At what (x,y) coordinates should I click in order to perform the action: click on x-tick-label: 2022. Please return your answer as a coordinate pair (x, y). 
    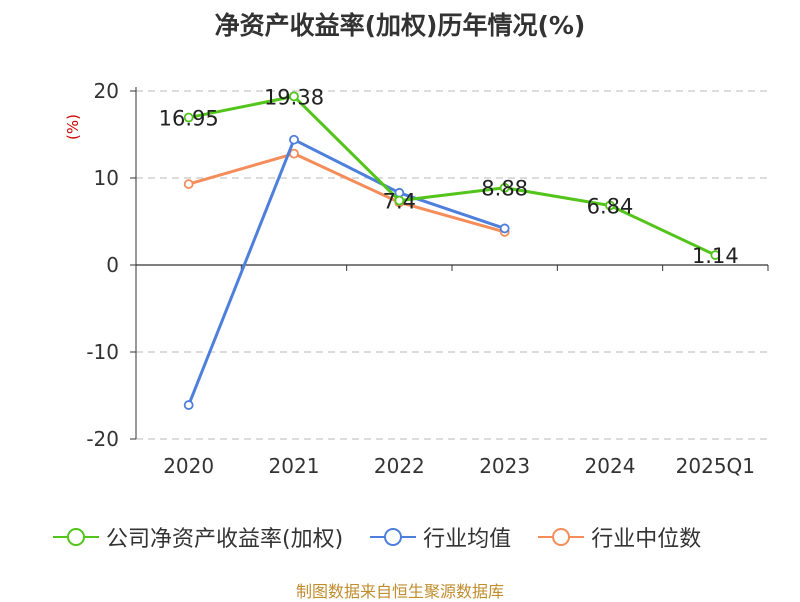
    Looking at the image, I should click on (399, 466).